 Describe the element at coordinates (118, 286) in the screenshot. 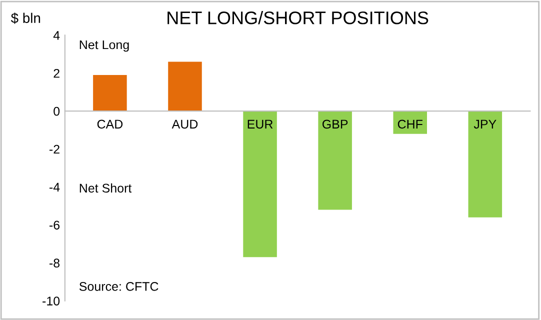

I see `annotation: Source: CFTC` at that location.